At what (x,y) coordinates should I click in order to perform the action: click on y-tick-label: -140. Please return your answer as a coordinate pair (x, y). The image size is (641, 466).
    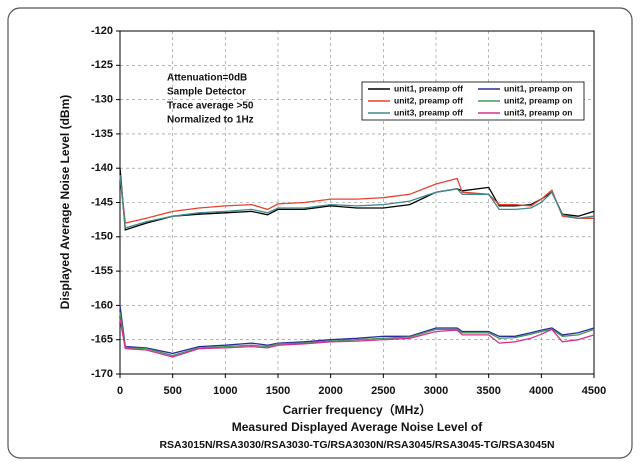
    Looking at the image, I should click on (102, 168).